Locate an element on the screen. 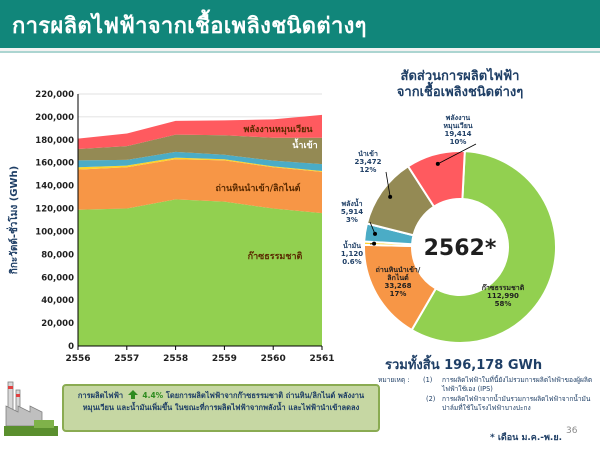 Image resolution: width=600 pixels, height=450 pixels. y-tick-label: 120,000 is located at coordinates (54, 210).